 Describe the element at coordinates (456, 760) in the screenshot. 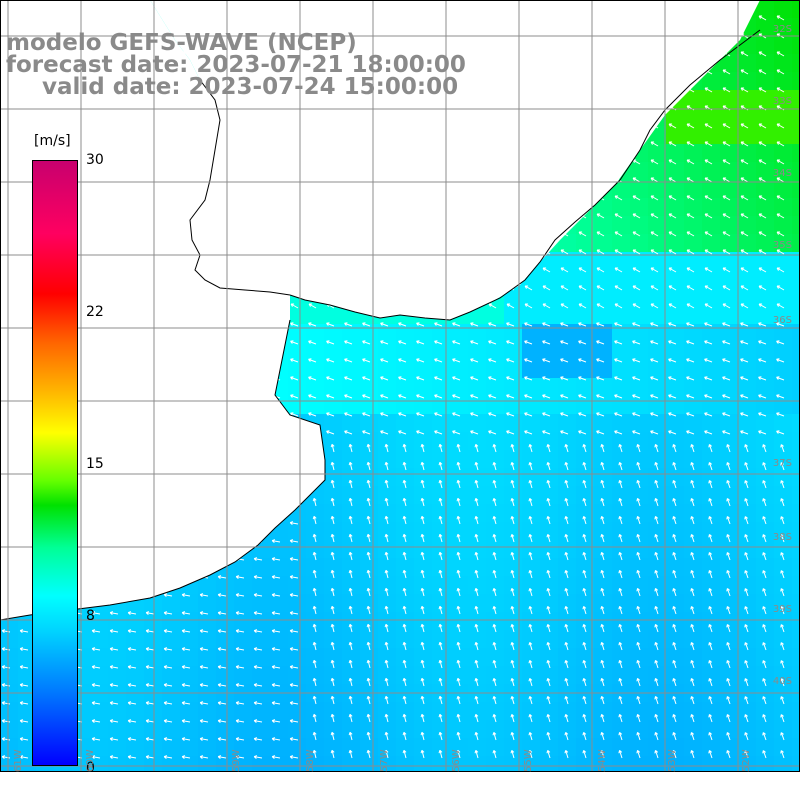

I see `lon-label-56w: 56W` at that location.